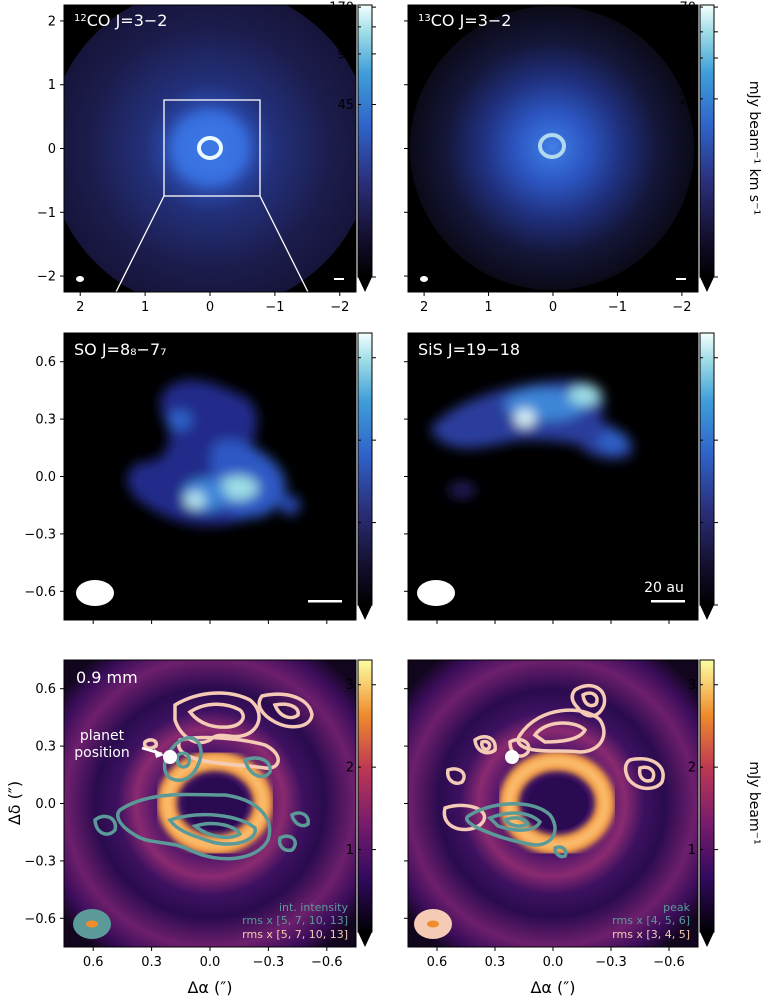 This screenshot has height=1006, width=768. I want to click on colorbar-tick-label: 50, so click(687, 32).